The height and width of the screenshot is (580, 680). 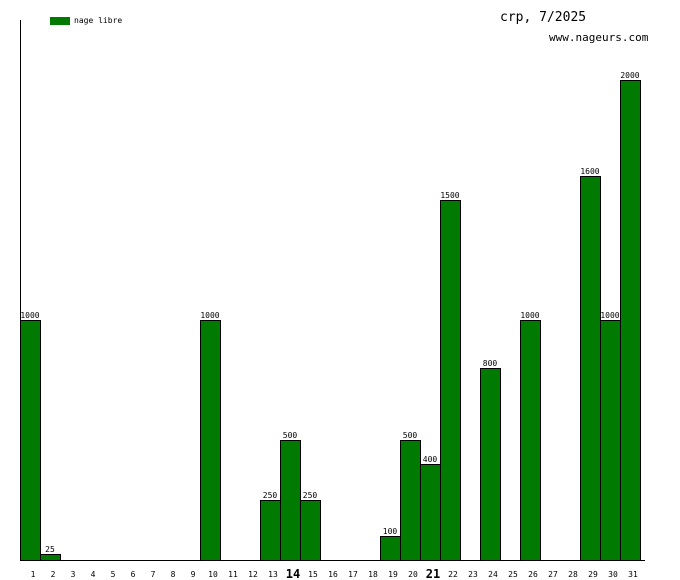 What do you see at coordinates (273, 574) in the screenshot?
I see `x-tick-label: 13` at bounding box center [273, 574].